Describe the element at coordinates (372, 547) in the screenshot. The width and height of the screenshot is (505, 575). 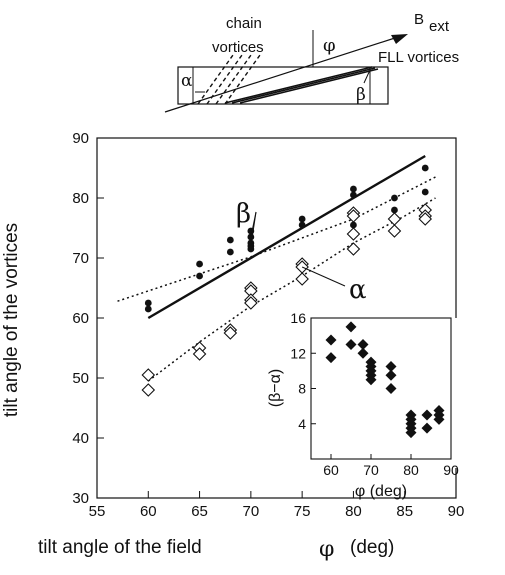
I see `x-axis-label-unit: (deg)` at that location.